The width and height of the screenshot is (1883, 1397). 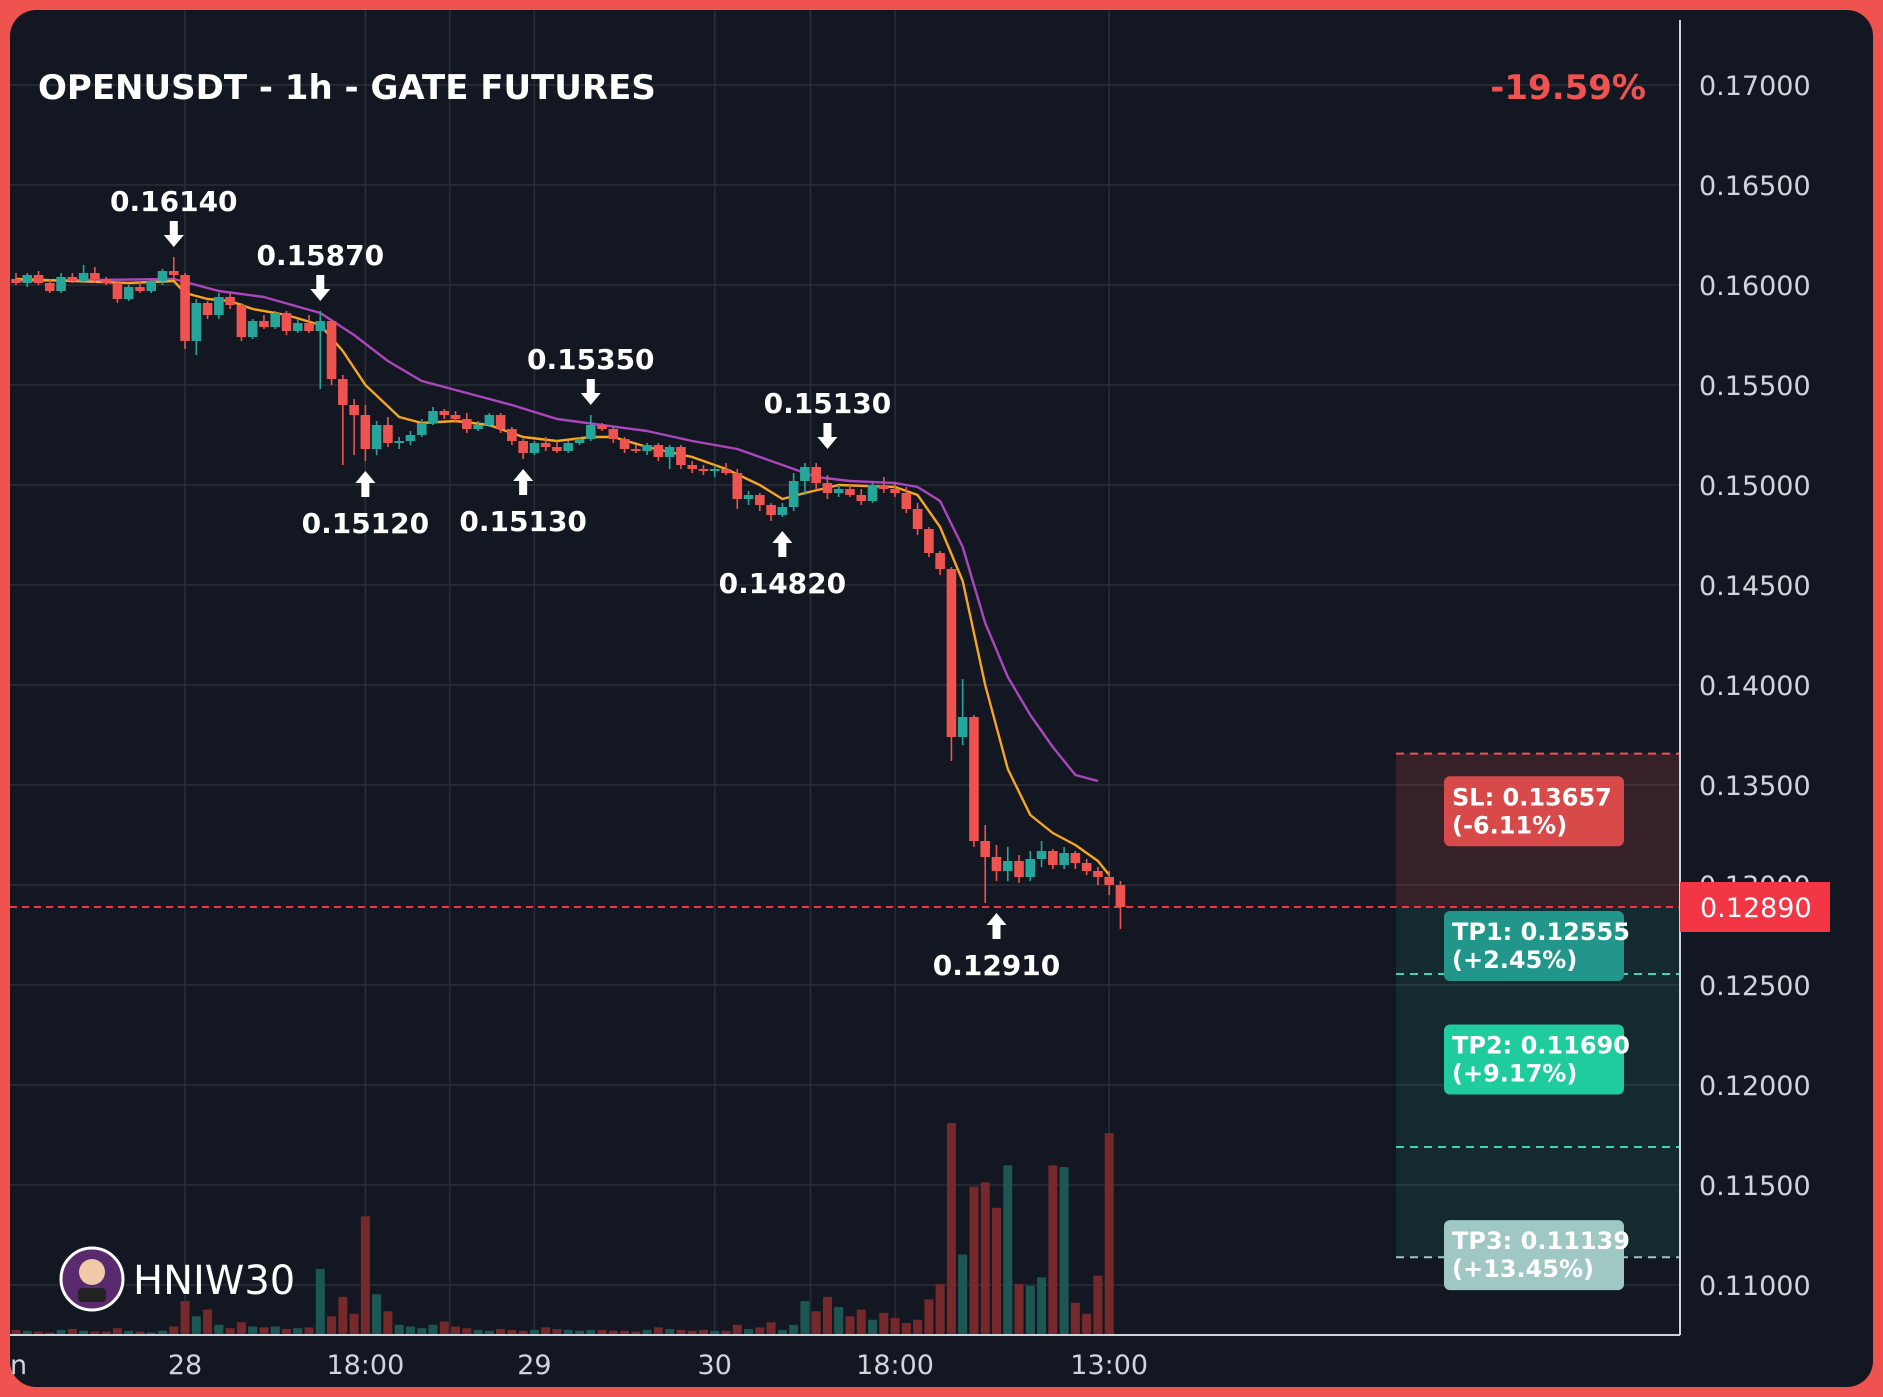 What do you see at coordinates (1755, 1286) in the screenshot?
I see `price-tick-label: 0.11000` at bounding box center [1755, 1286].